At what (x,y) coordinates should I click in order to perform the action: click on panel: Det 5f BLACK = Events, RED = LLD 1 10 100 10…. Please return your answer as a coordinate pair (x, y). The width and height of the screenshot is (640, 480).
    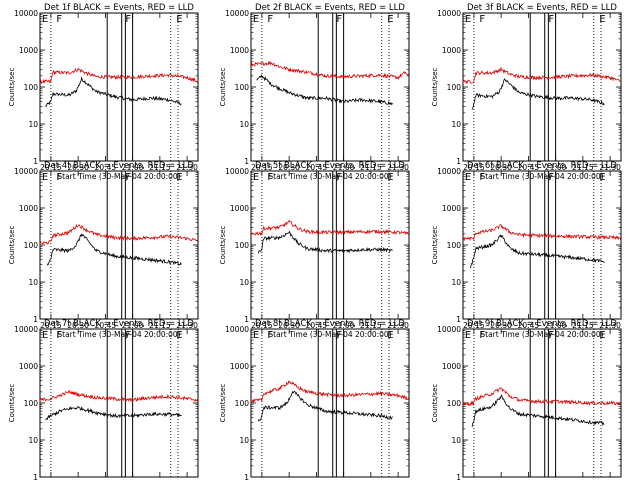
    Looking at the image, I should click on (314, 250).